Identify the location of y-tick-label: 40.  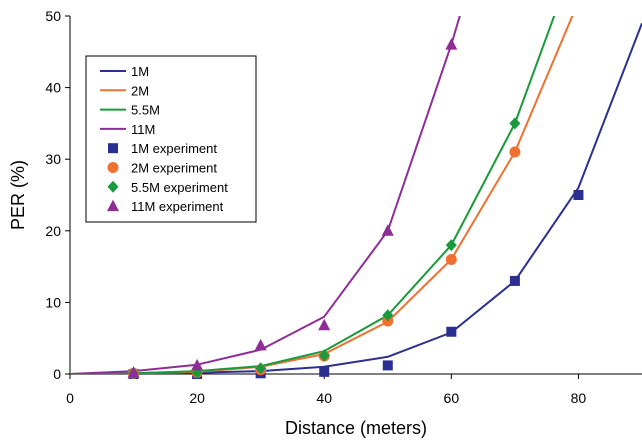
(53, 88).